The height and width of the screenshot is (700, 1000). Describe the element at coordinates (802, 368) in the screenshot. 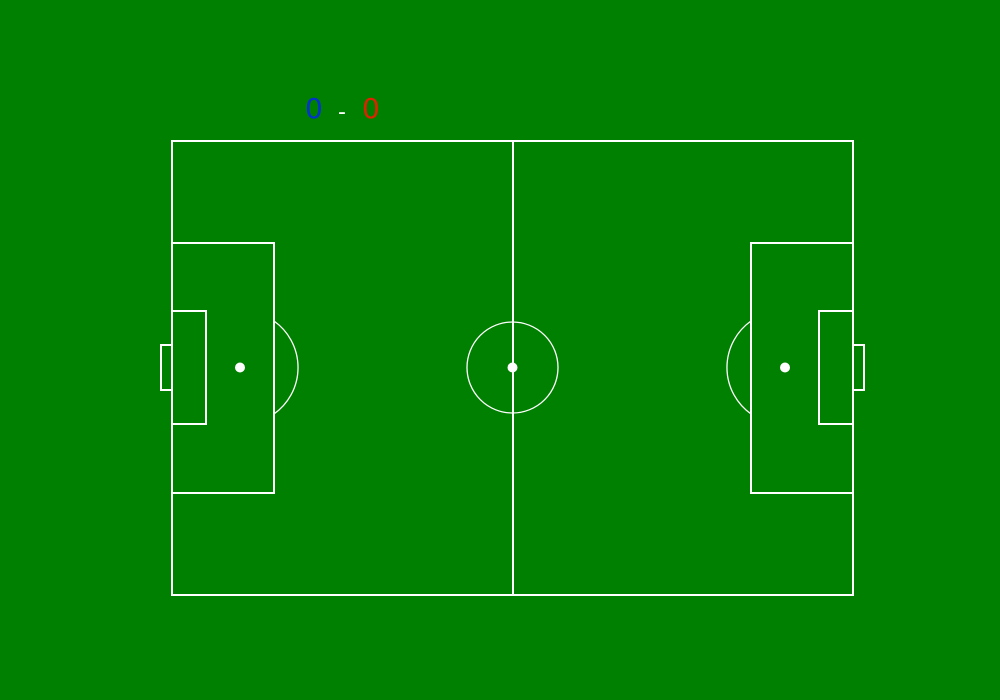

I see `right-penalty-area` at that location.